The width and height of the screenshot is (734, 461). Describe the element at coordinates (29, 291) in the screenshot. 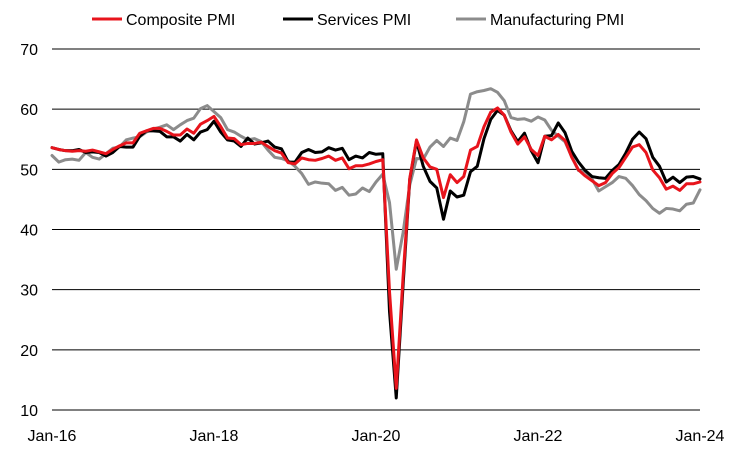

I see `y-tick-label: 30` at that location.